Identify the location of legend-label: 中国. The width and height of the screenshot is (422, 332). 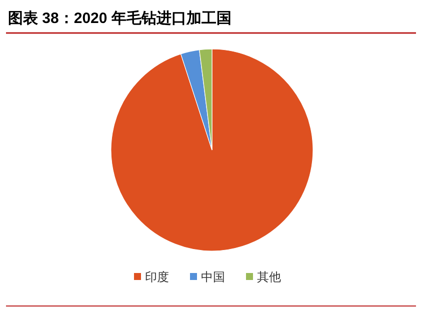
(213, 277).